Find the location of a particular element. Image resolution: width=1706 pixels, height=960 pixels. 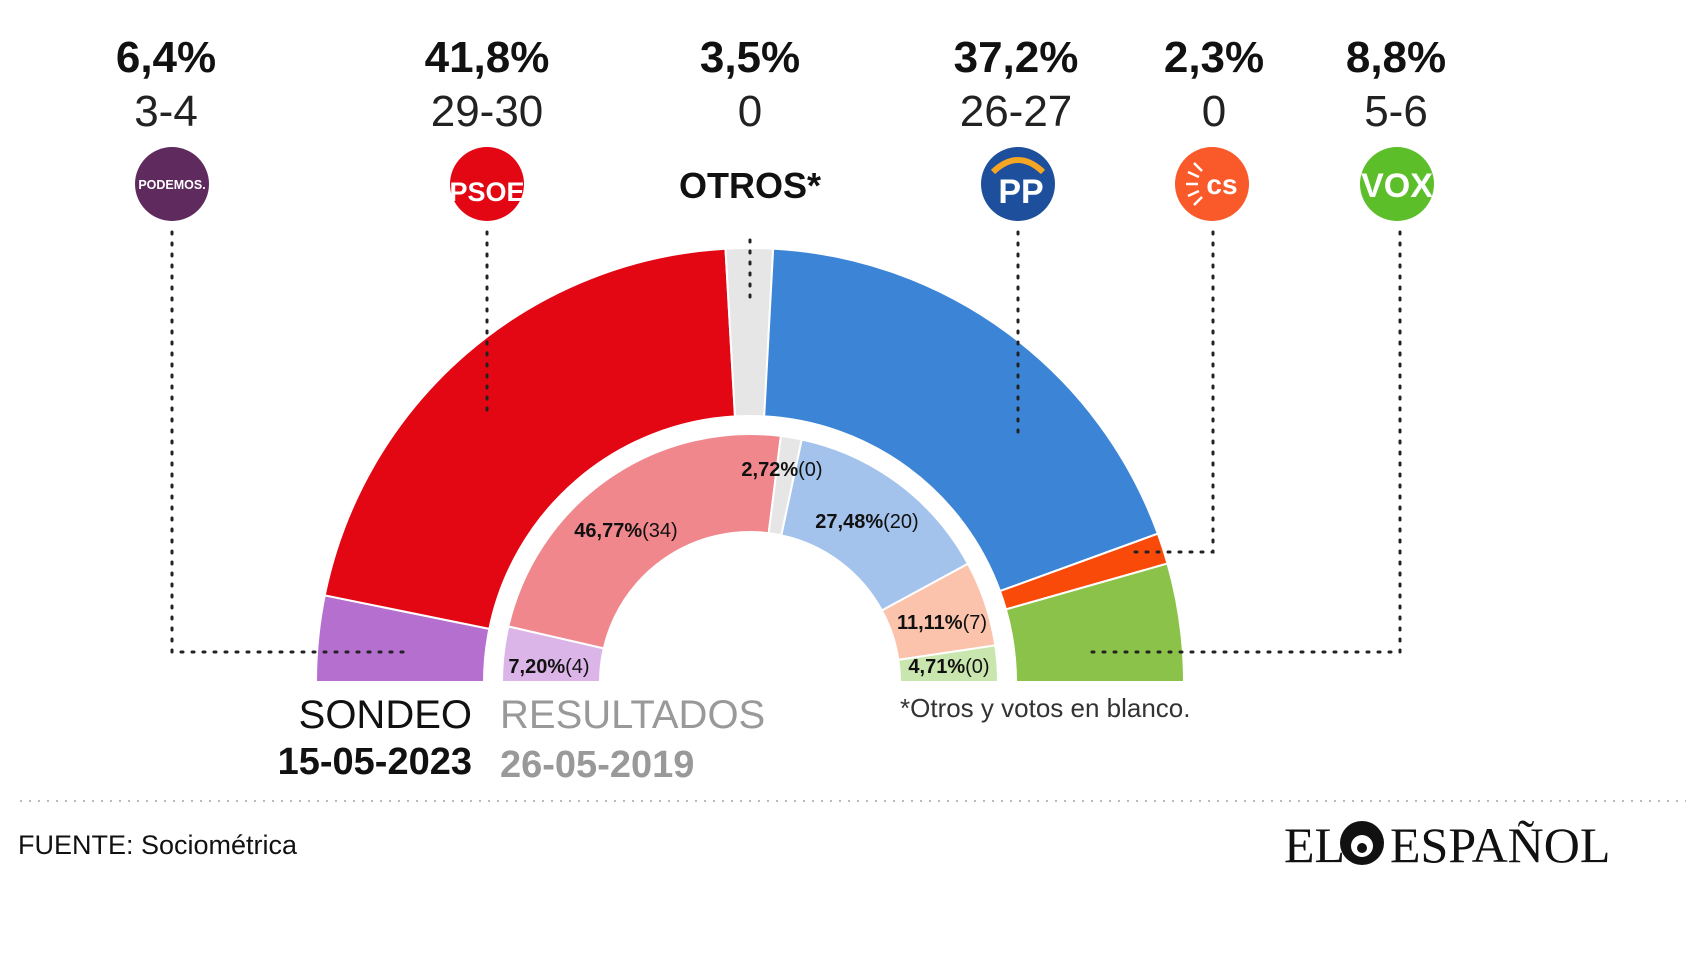

pp-logo-icon: PP is located at coordinates (1018, 184).